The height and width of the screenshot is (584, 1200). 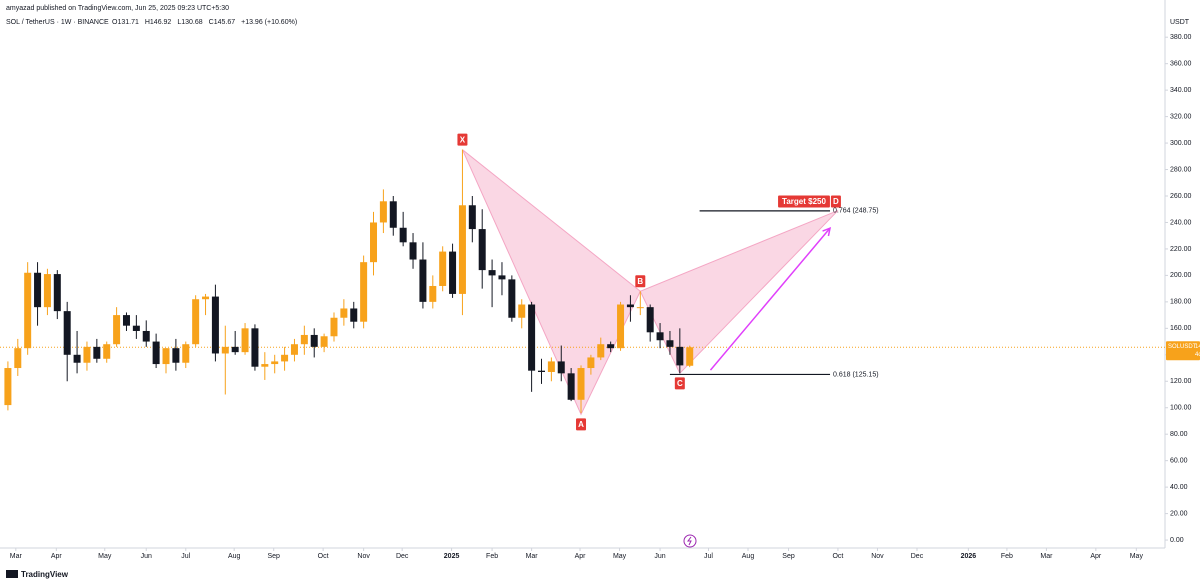 I want to click on x-tick-label: Jul, so click(x=708, y=556).